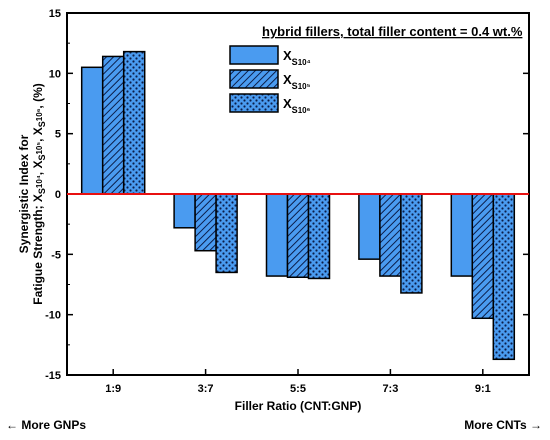 The width and height of the screenshot is (550, 440). Describe the element at coordinates (53, 376) in the screenshot. I see `y-tick-label: -15` at that location.